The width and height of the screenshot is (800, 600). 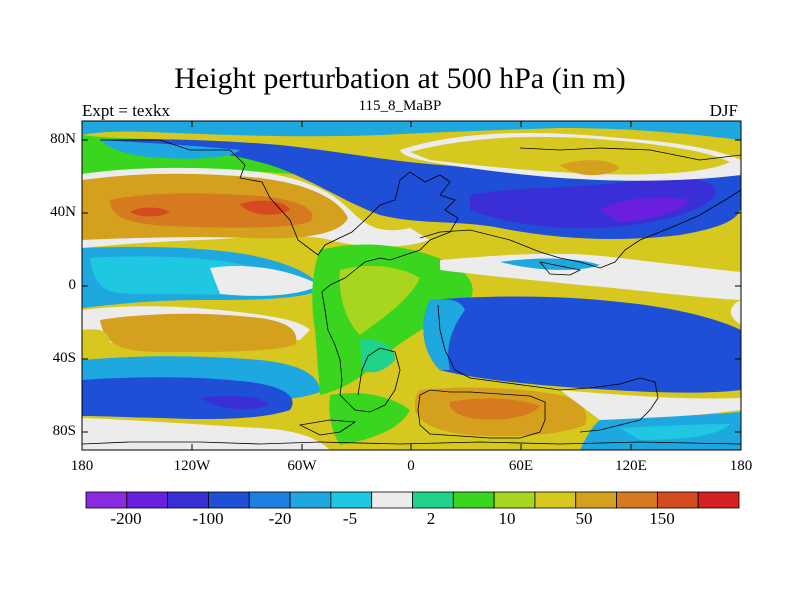 I want to click on colorbar-label: -100, so click(x=208, y=518).